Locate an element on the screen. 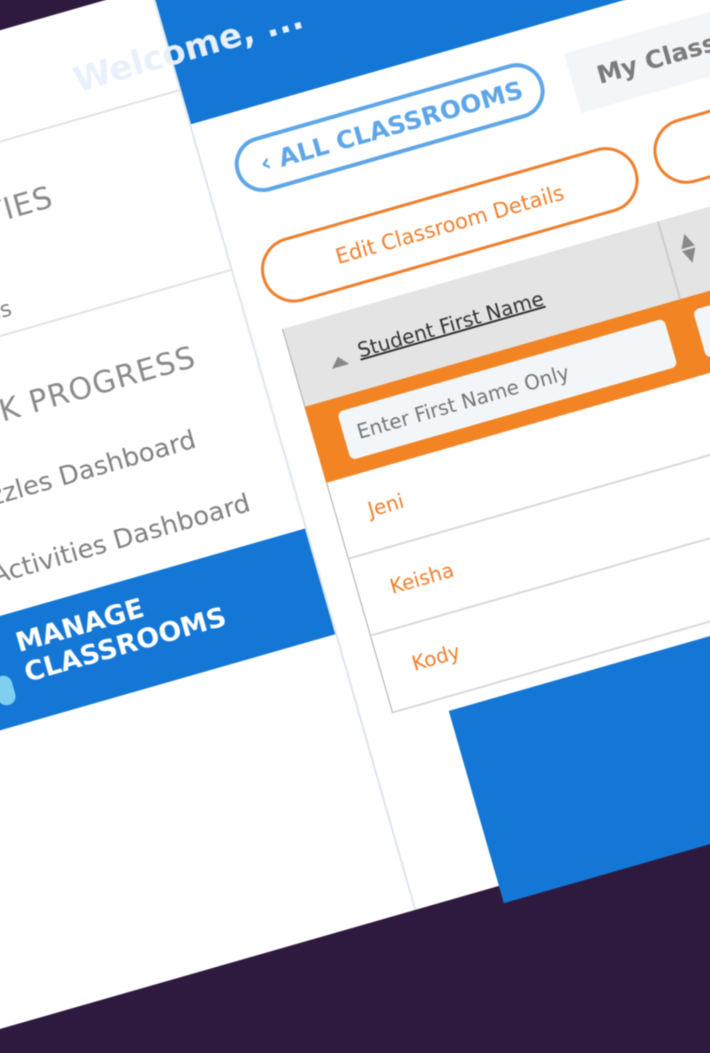 The height and width of the screenshot is (1053, 710). all-classrooms-label: ALL CLASSROOMS is located at coordinates (401, 124).